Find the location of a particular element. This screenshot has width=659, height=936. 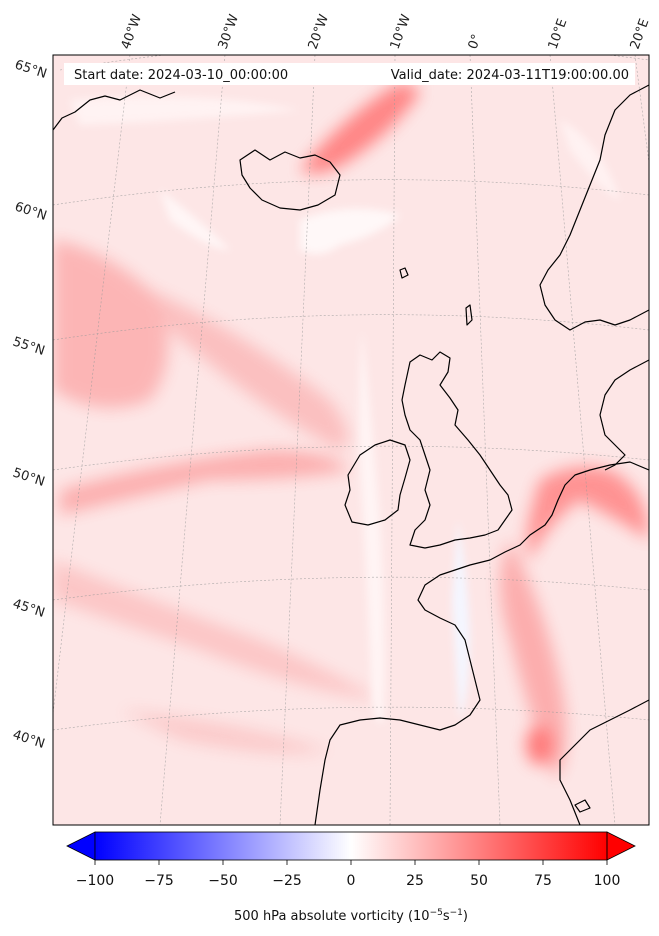

coast-iceland is located at coordinates (290, 180).